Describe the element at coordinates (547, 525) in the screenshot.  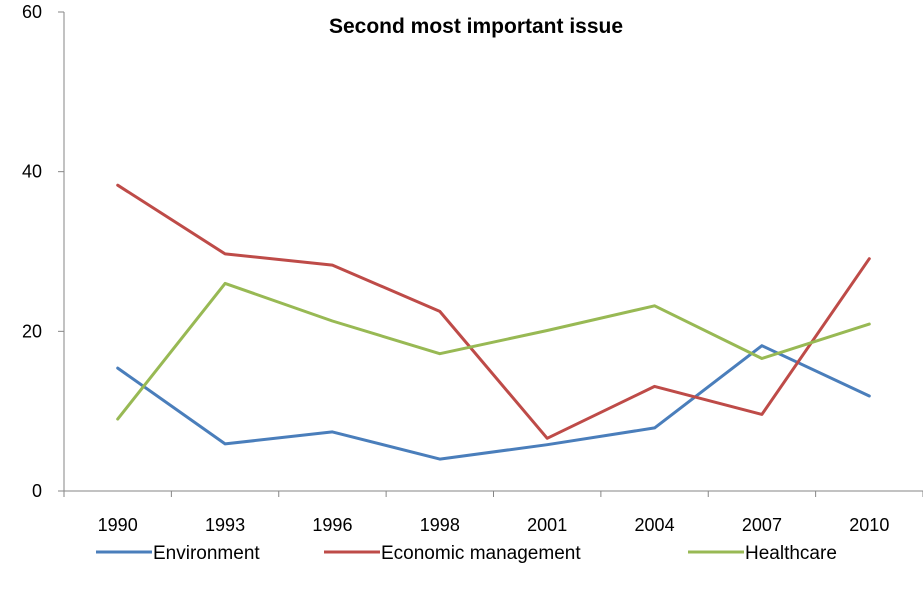
I see `x-tick-label: 2001` at that location.